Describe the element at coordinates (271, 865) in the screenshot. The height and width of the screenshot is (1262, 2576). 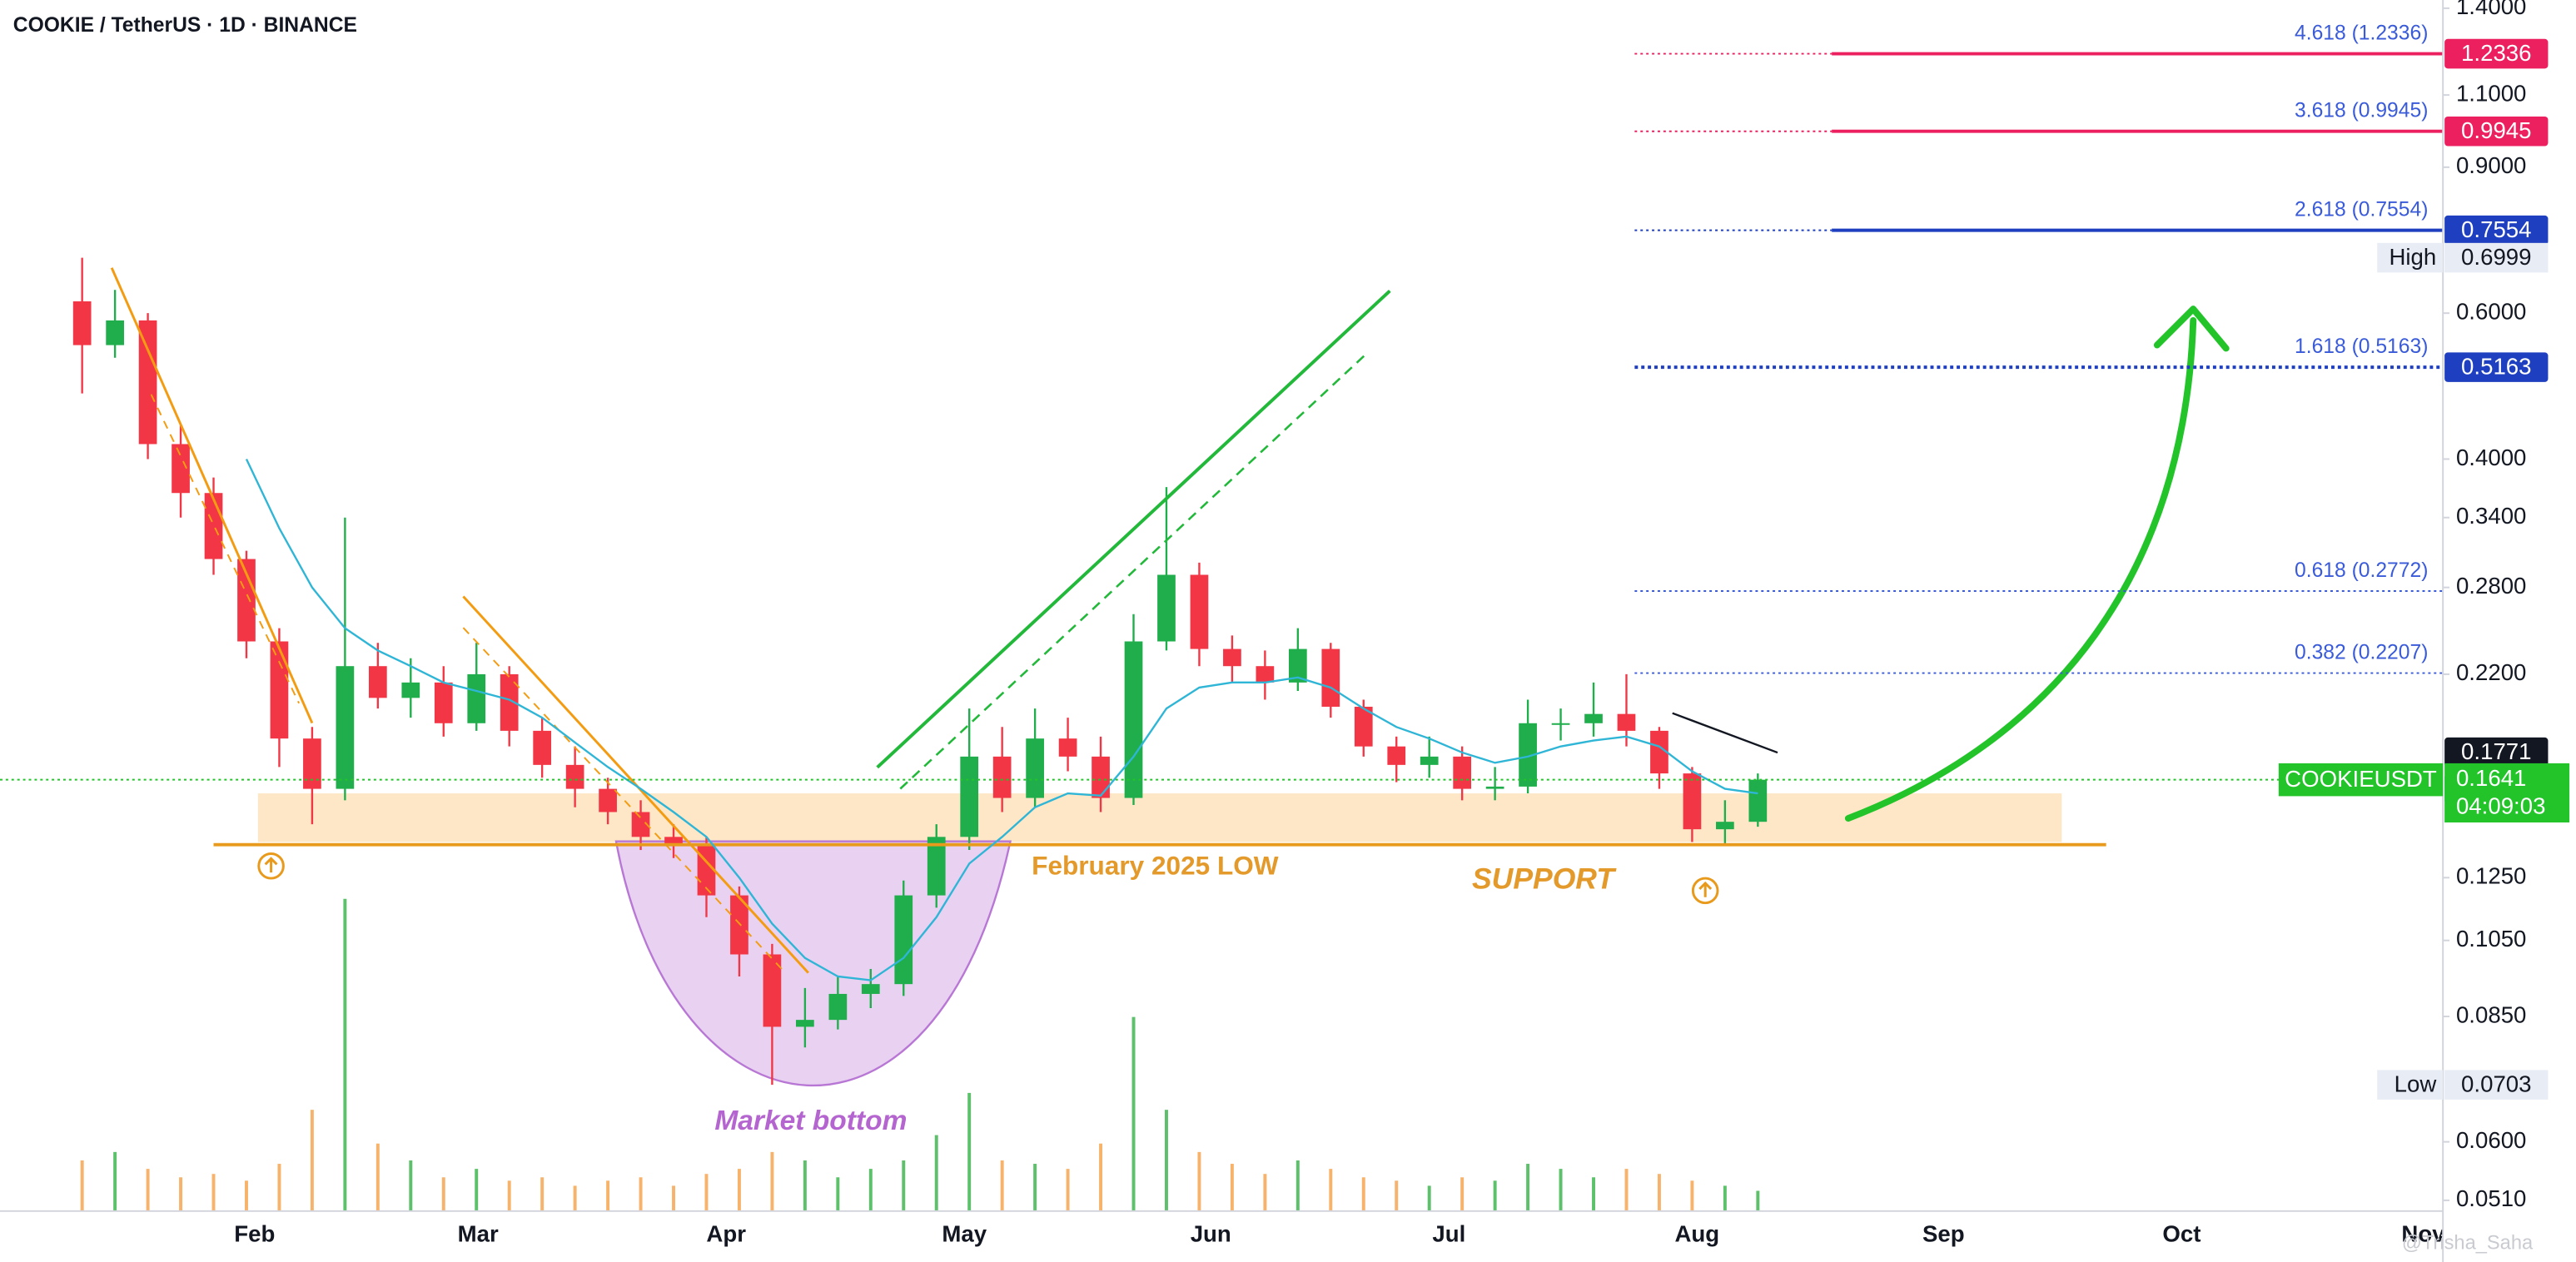
I see `icon-arrow` at that location.